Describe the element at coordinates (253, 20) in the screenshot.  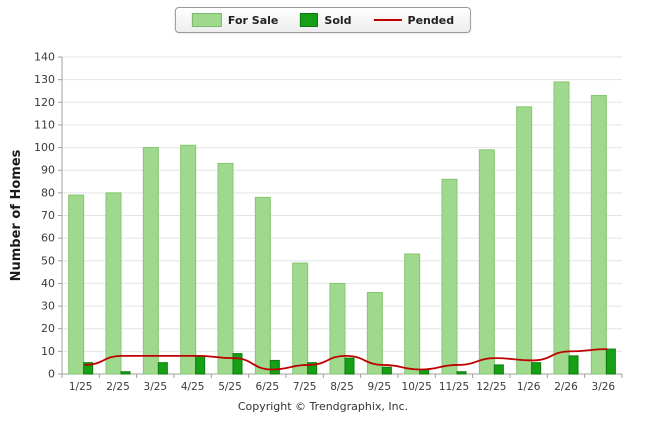
I see `legend-label-for-sale: For Sale` at that location.